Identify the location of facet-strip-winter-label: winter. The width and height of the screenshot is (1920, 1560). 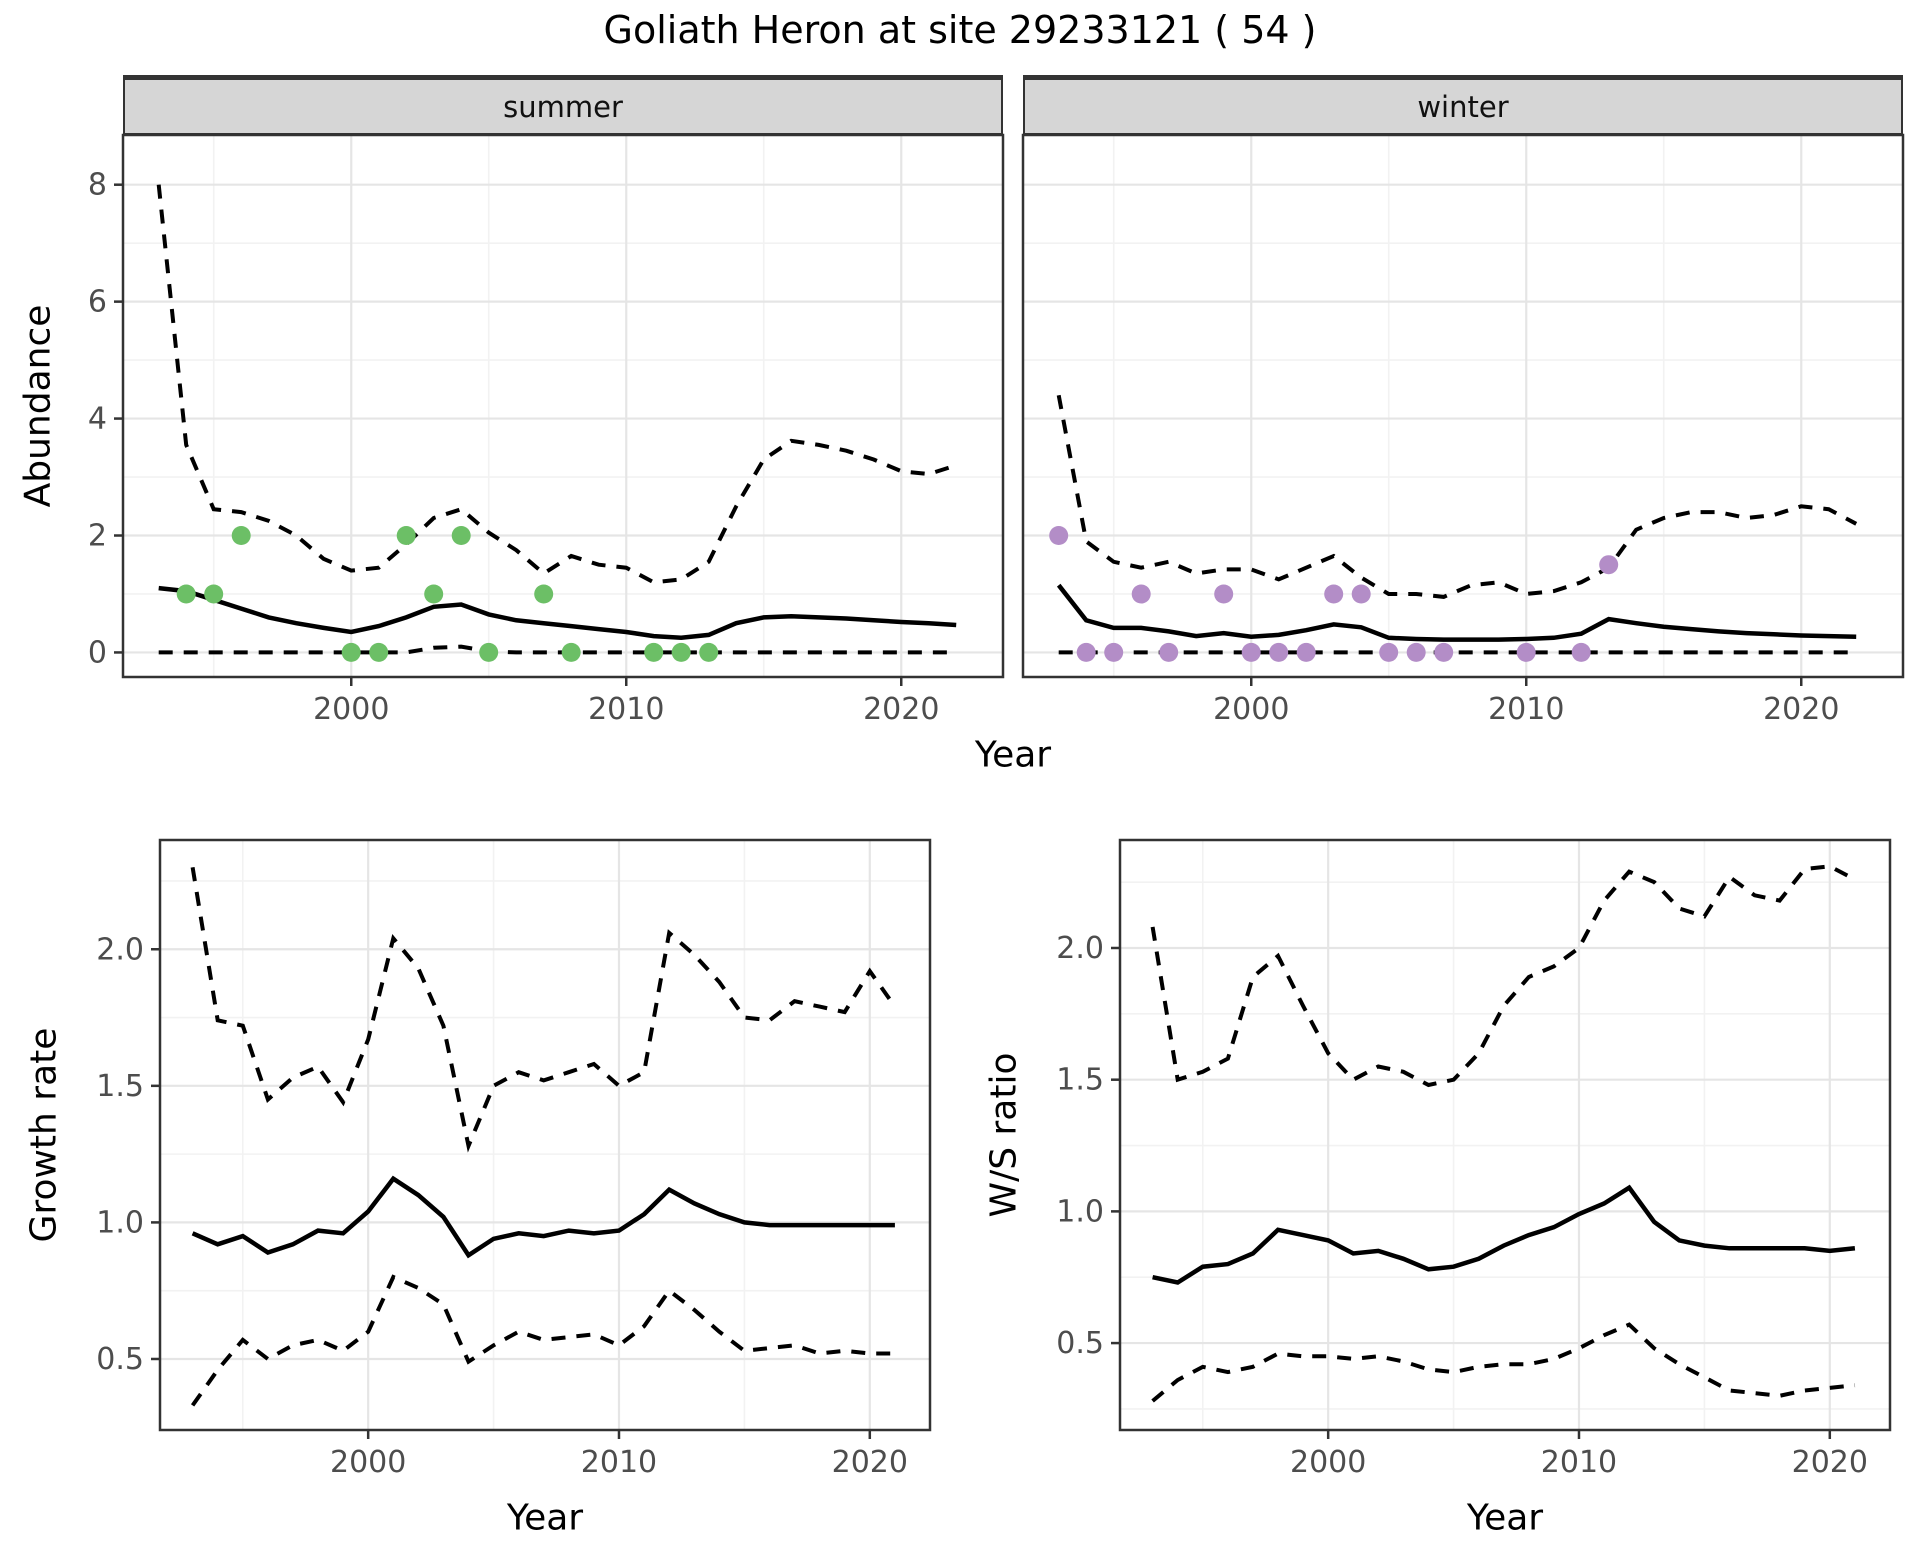
(1463, 106).